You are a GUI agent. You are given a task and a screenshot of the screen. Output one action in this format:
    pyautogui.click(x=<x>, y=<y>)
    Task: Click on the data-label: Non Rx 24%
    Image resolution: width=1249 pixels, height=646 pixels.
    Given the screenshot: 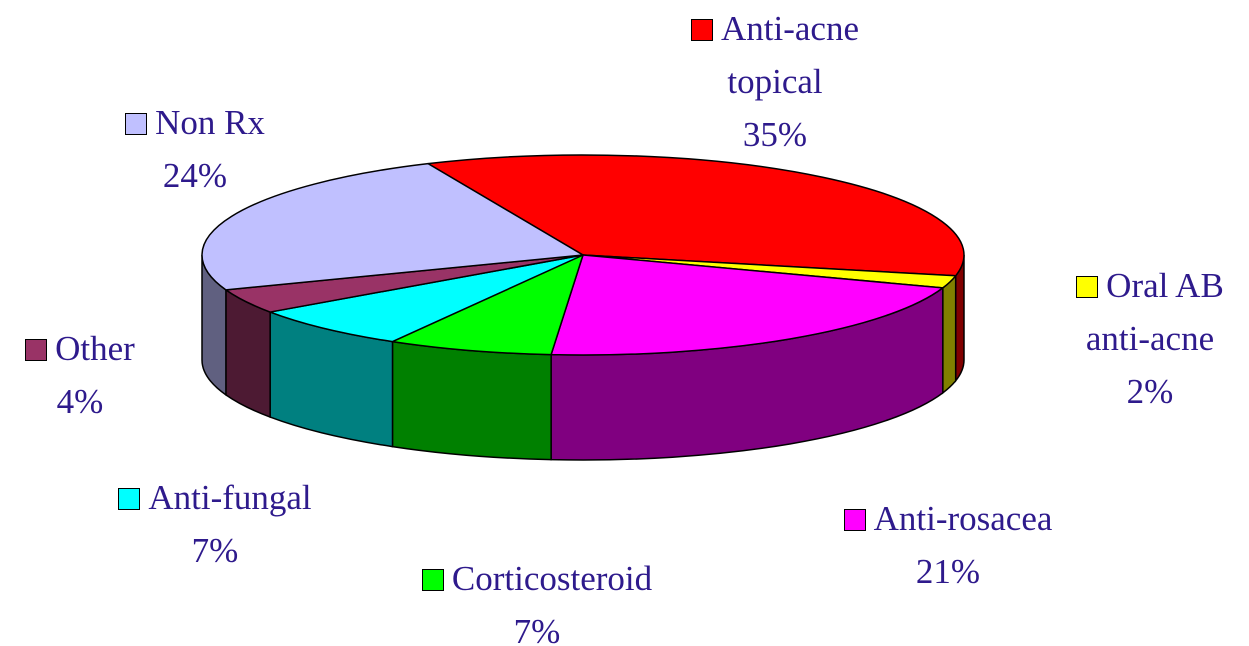 What is the action you would take?
    pyautogui.click(x=195, y=149)
    